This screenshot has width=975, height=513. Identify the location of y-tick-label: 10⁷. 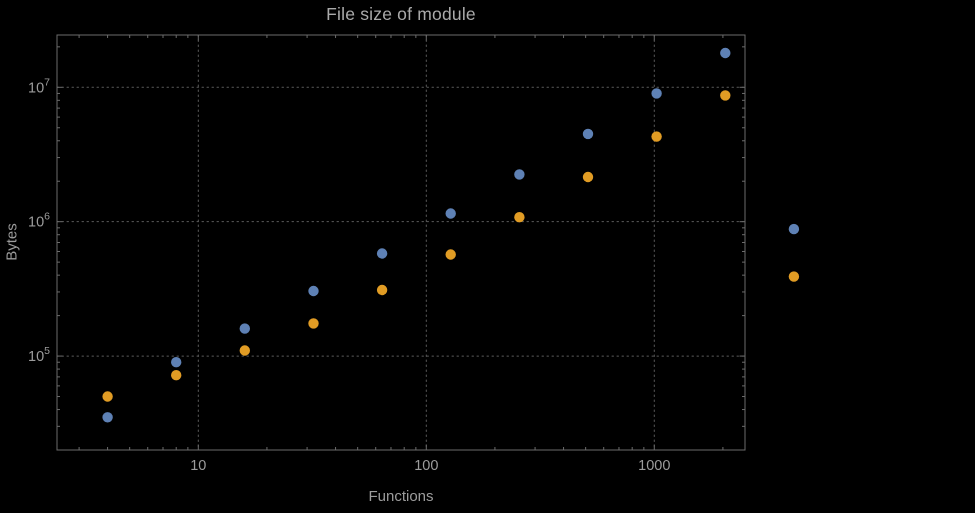
(39, 86).